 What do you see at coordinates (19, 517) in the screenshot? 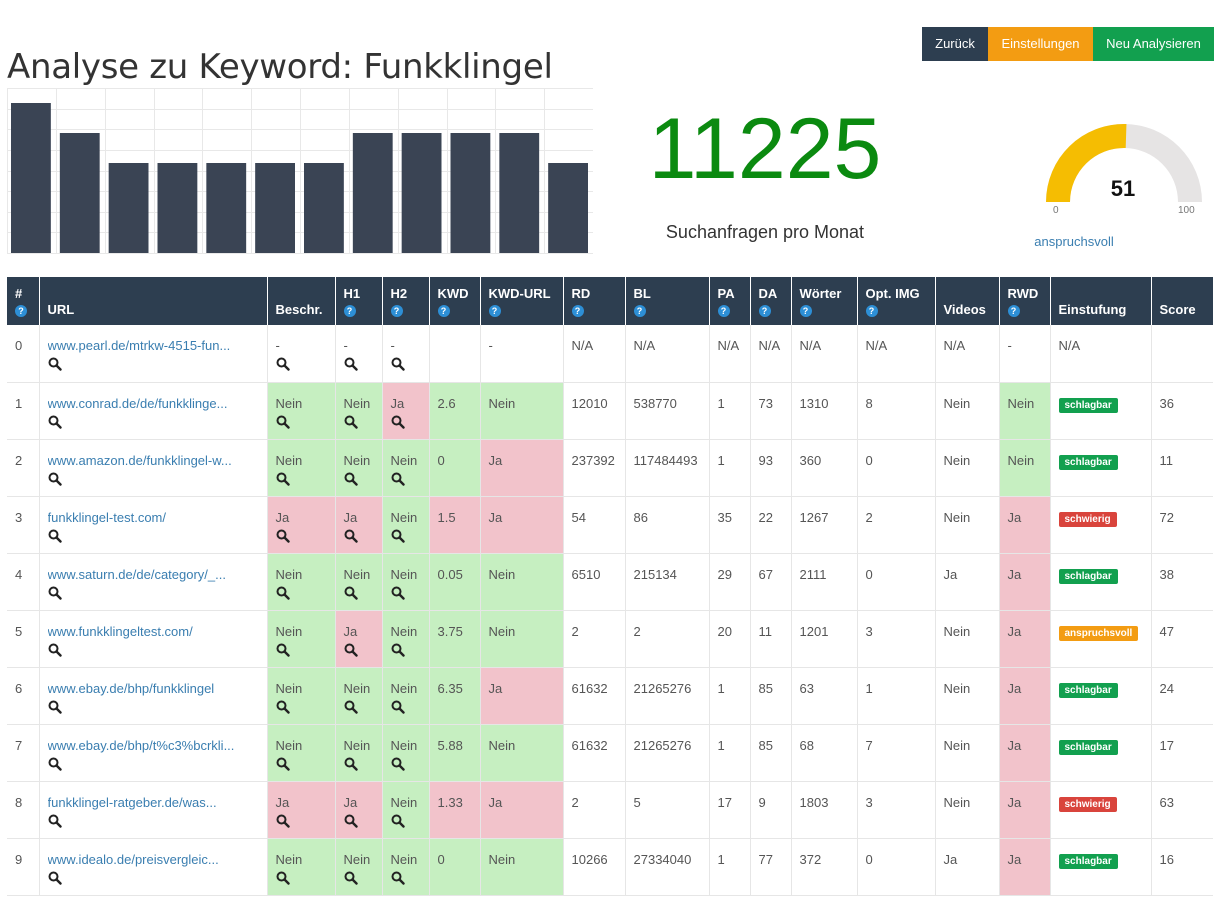
I see `cell-value: 3` at bounding box center [19, 517].